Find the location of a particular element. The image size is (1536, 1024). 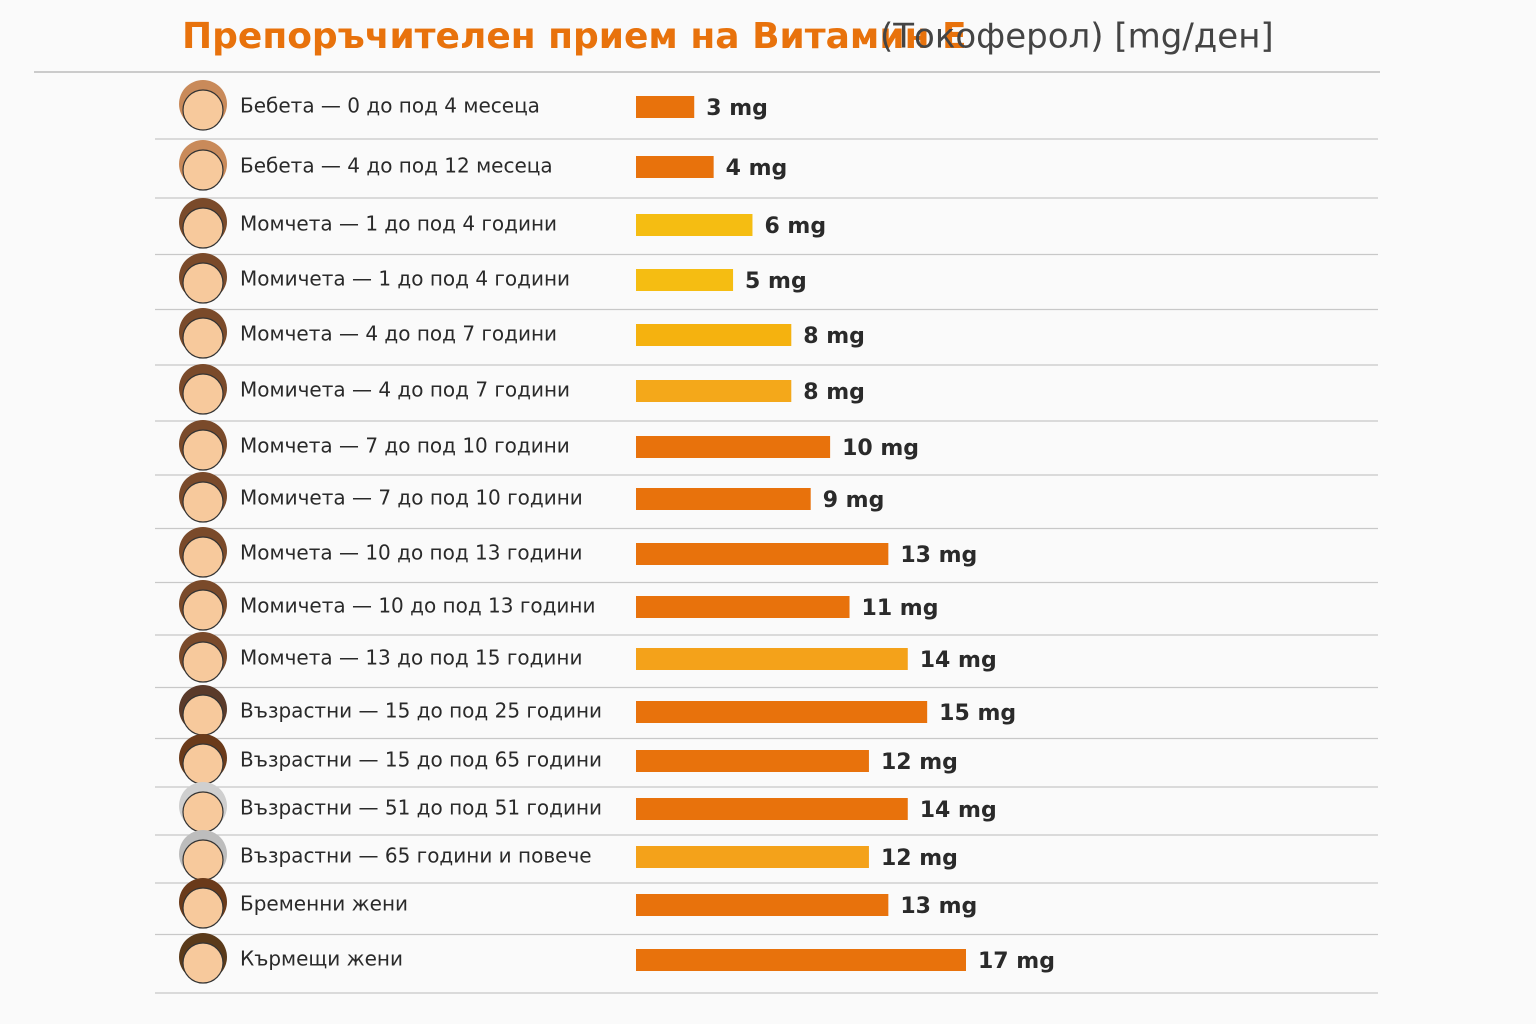

category-label: Бебета — 4 до под 12 месеца is located at coordinates (396, 166).